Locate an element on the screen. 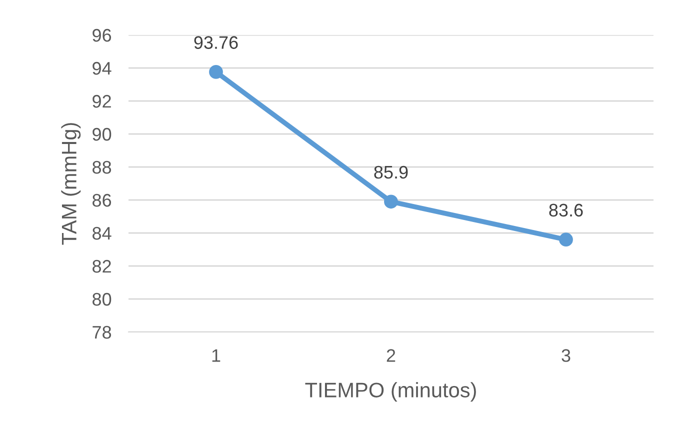 The image size is (673, 447). data-label: 83.6 is located at coordinates (566, 210).